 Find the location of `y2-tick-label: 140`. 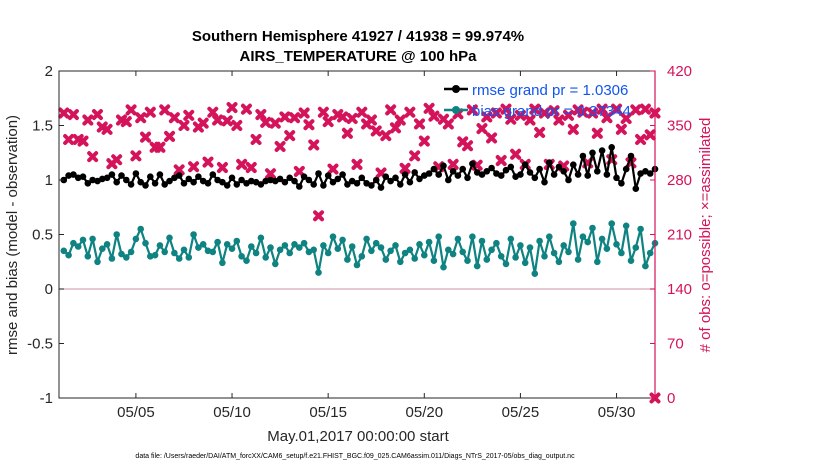

y2-tick-label: 140 is located at coordinates (679, 289).